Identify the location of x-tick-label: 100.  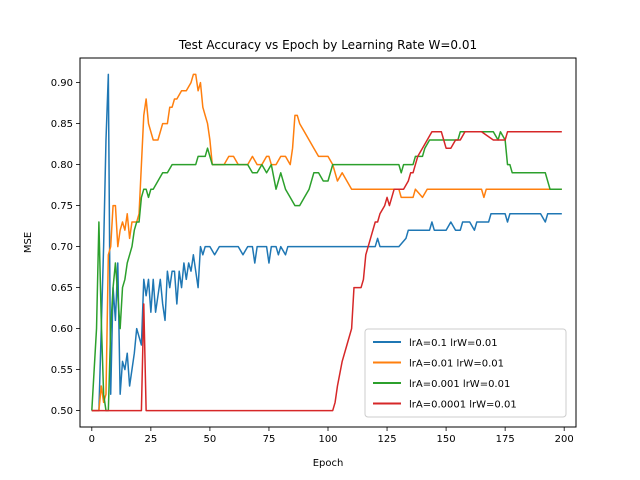
(327, 439).